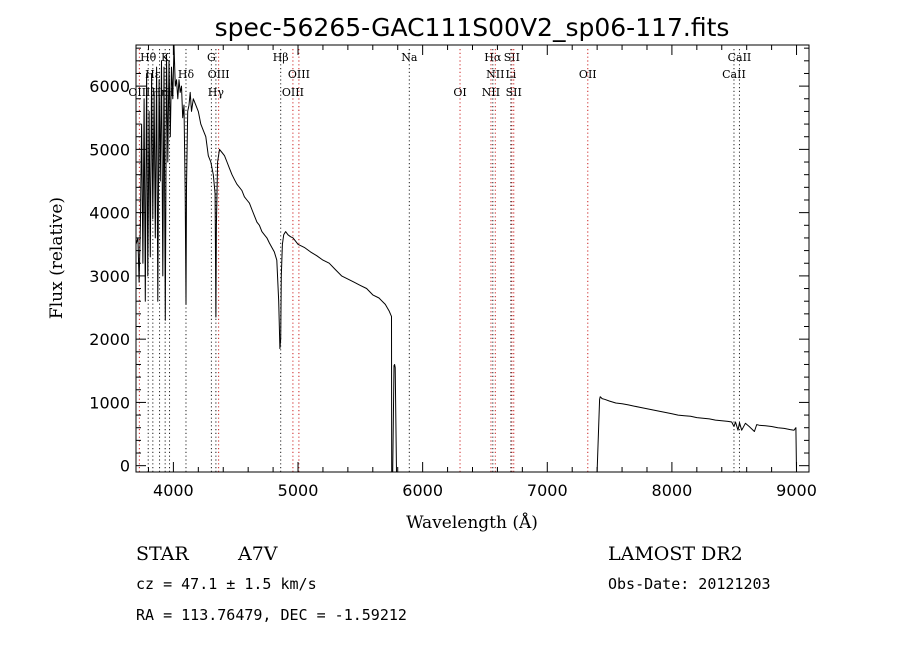 Image resolution: width=900 pixels, height=650 pixels. Describe the element at coordinates (547, 490) in the screenshot. I see `x-tick-label: 7000` at that location.